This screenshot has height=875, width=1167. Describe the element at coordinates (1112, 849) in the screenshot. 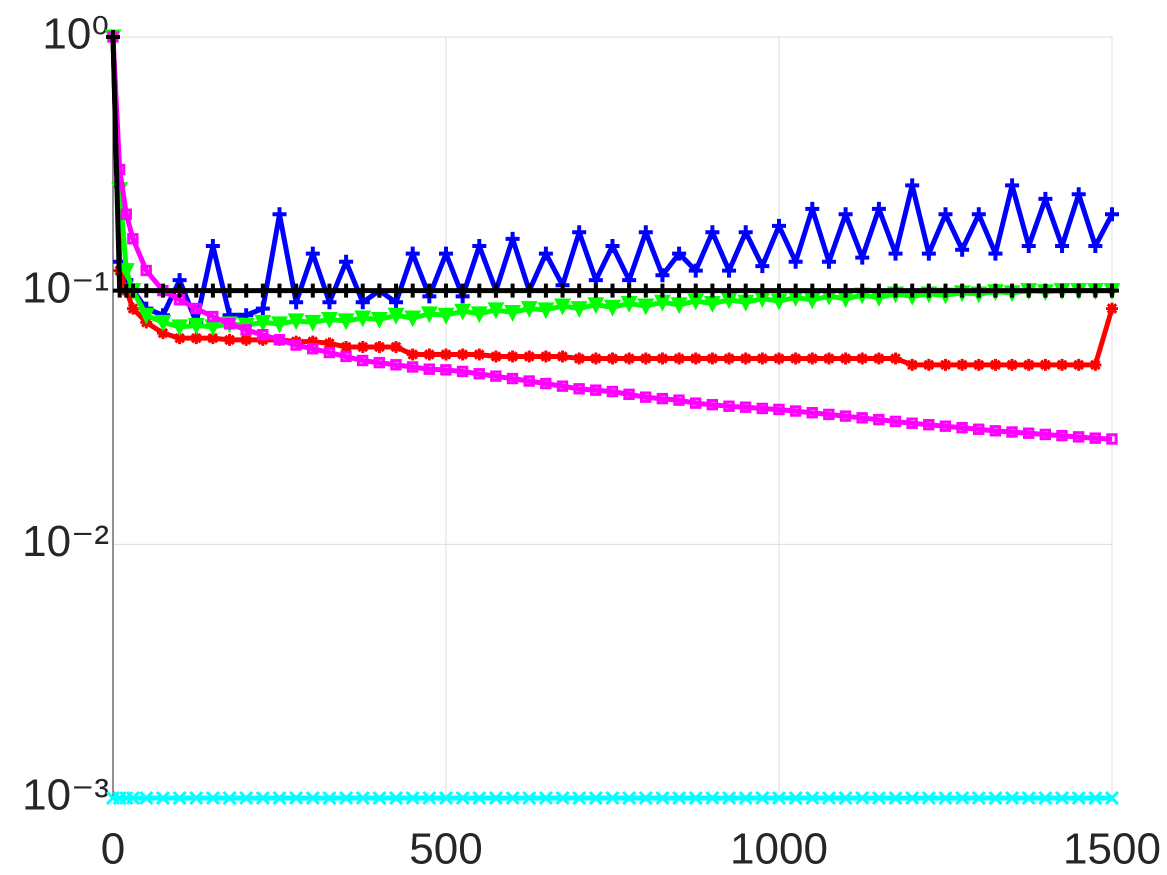

I see `x-tick-label: 1500` at that location.